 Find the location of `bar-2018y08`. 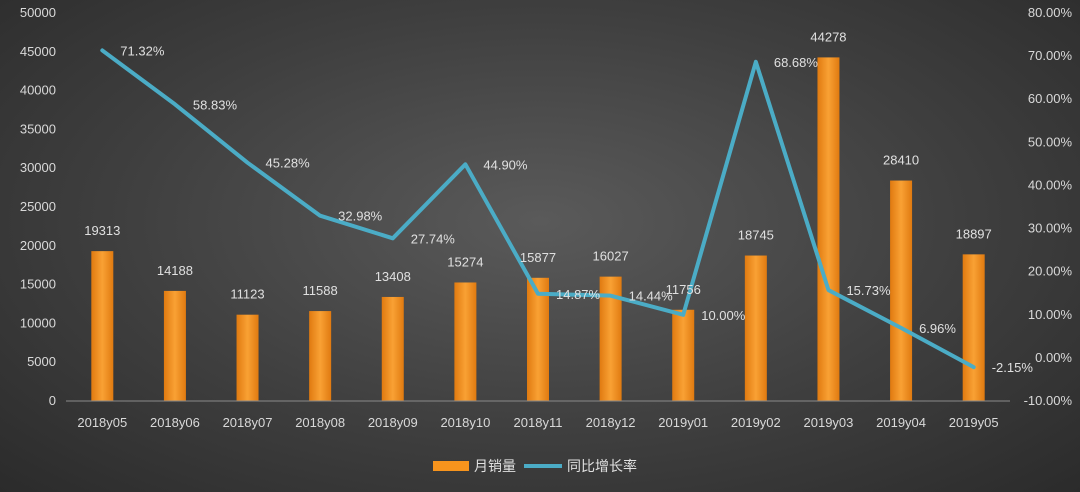

bar-2018y08 is located at coordinates (320, 356).